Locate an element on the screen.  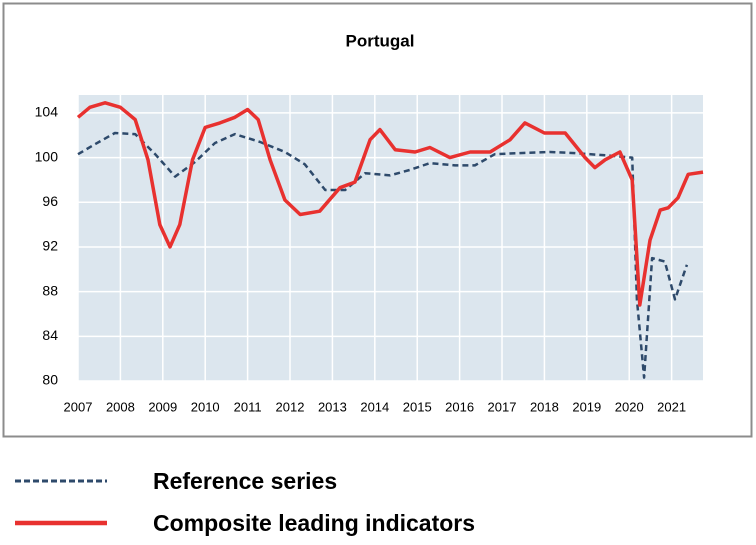
y-tick-label: 88 is located at coordinates (50, 290).